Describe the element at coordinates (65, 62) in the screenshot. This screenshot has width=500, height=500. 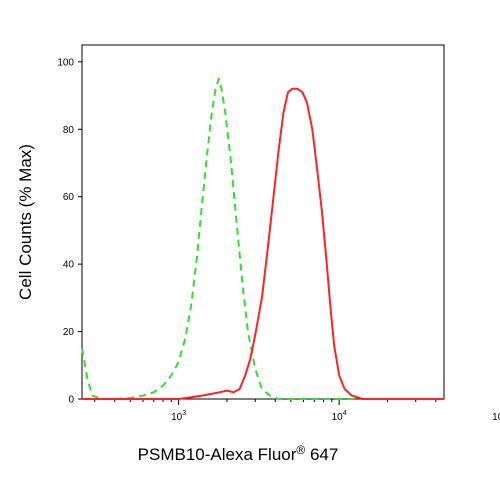
I see `y-tick-label: 100` at that location.